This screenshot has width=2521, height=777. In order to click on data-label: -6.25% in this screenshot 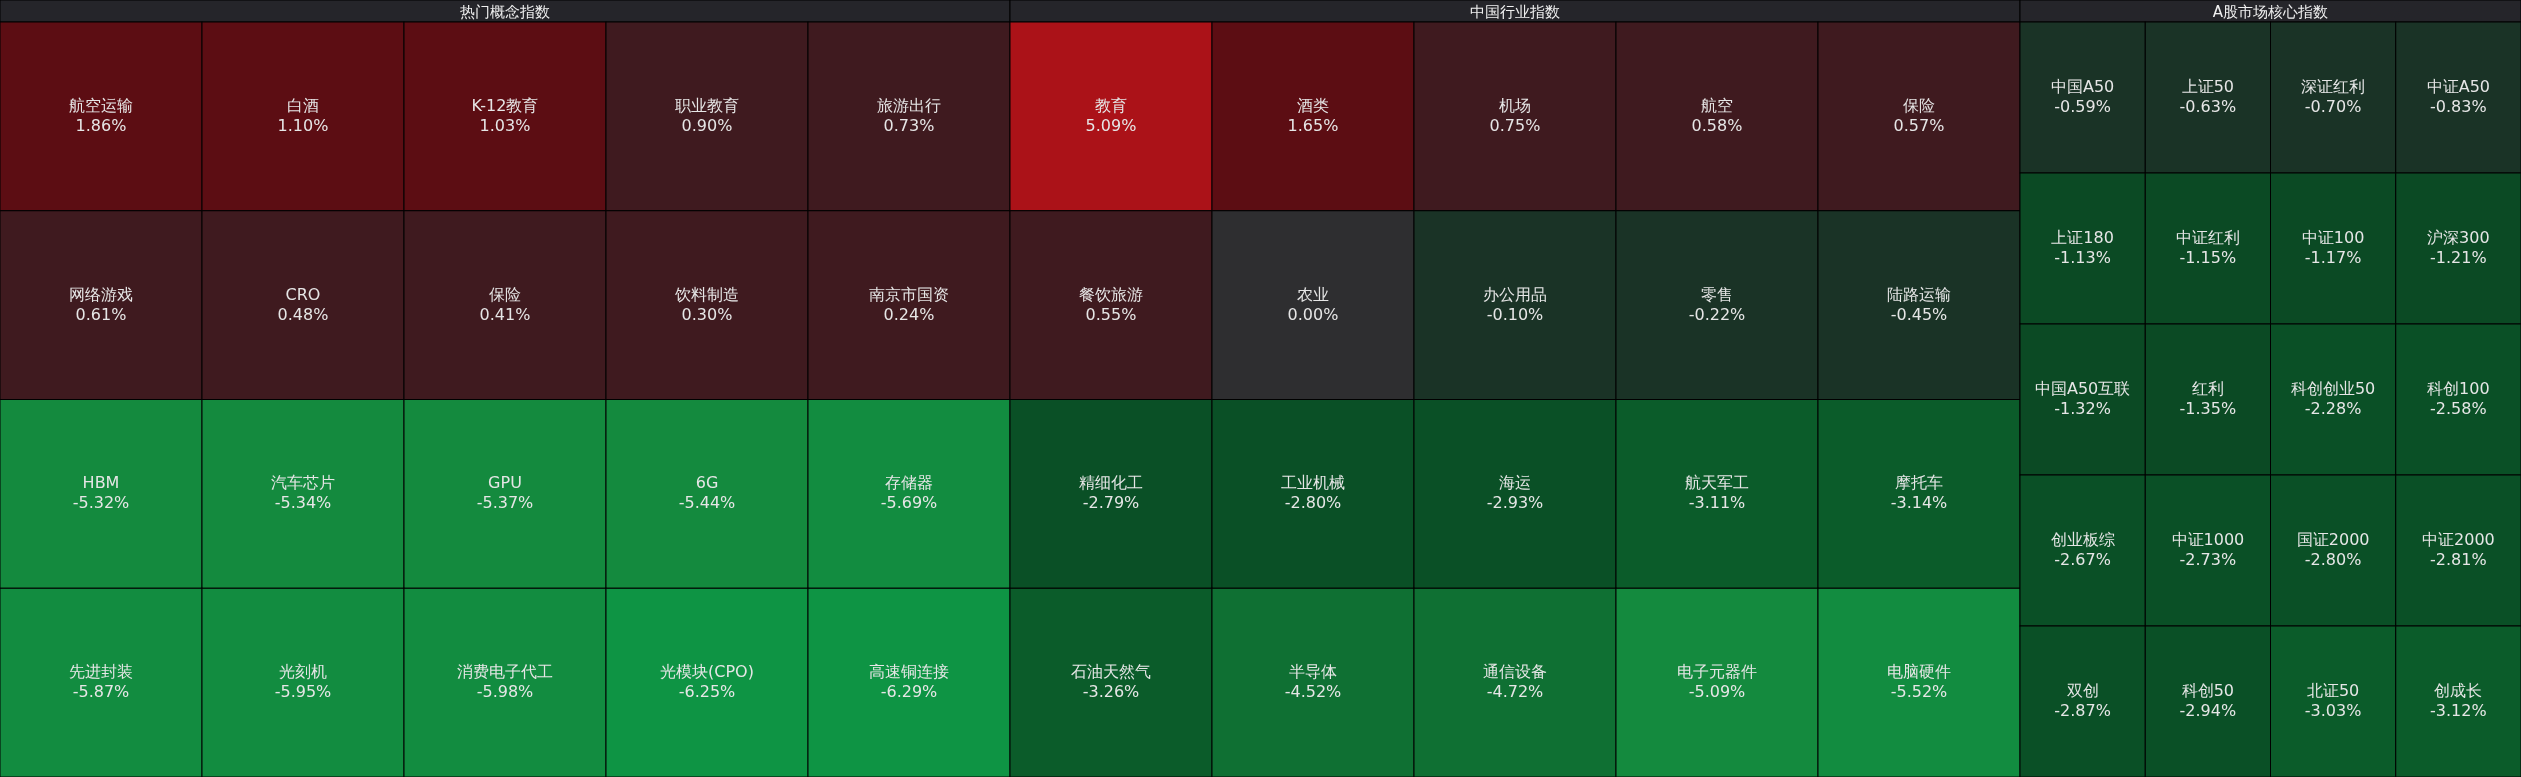, I will do `click(707, 692)`.